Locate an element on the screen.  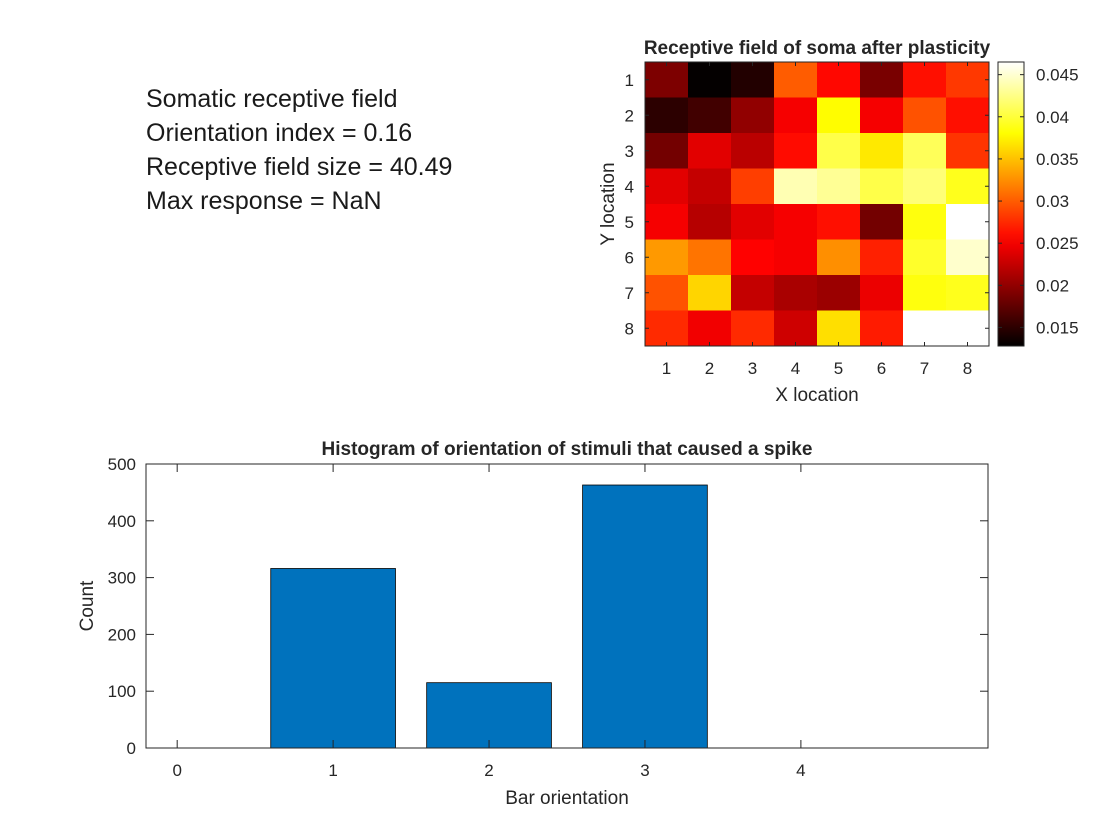
heatmap-x-tick-label: 7 is located at coordinates (924, 368).